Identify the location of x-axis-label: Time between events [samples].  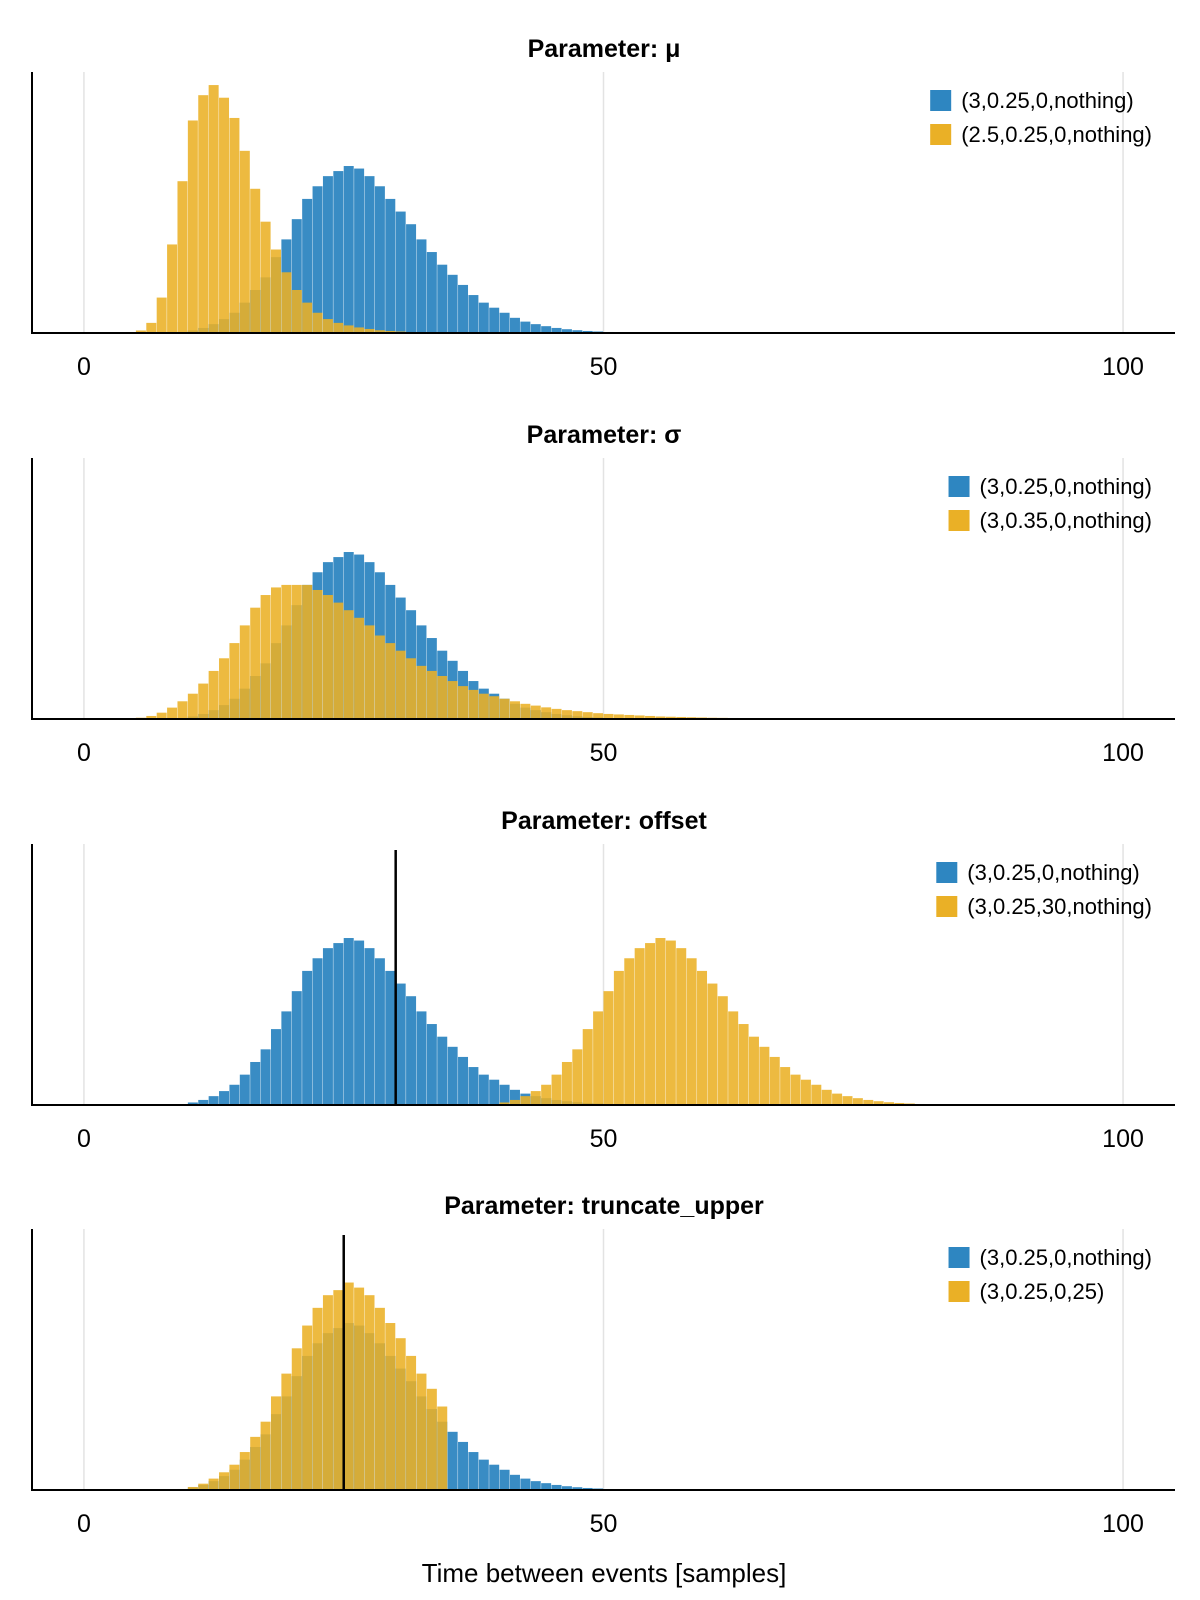
(604, 1573).